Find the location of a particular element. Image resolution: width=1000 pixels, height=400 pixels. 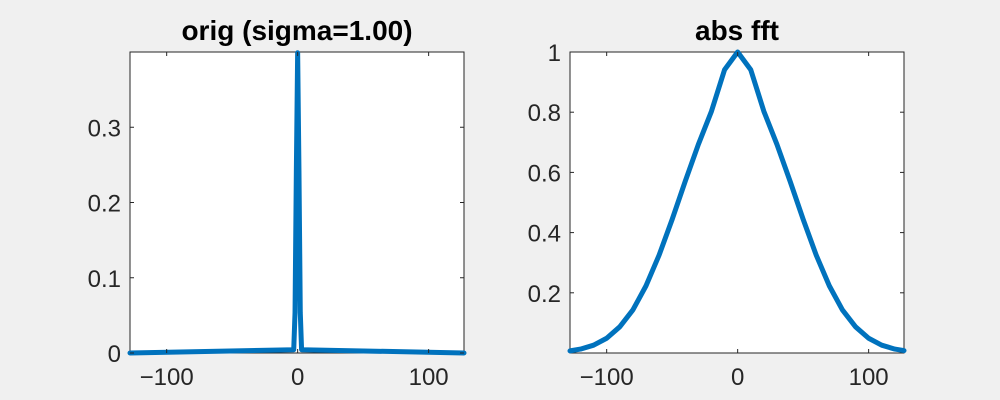

chart-title: abs fft is located at coordinates (737, 30).